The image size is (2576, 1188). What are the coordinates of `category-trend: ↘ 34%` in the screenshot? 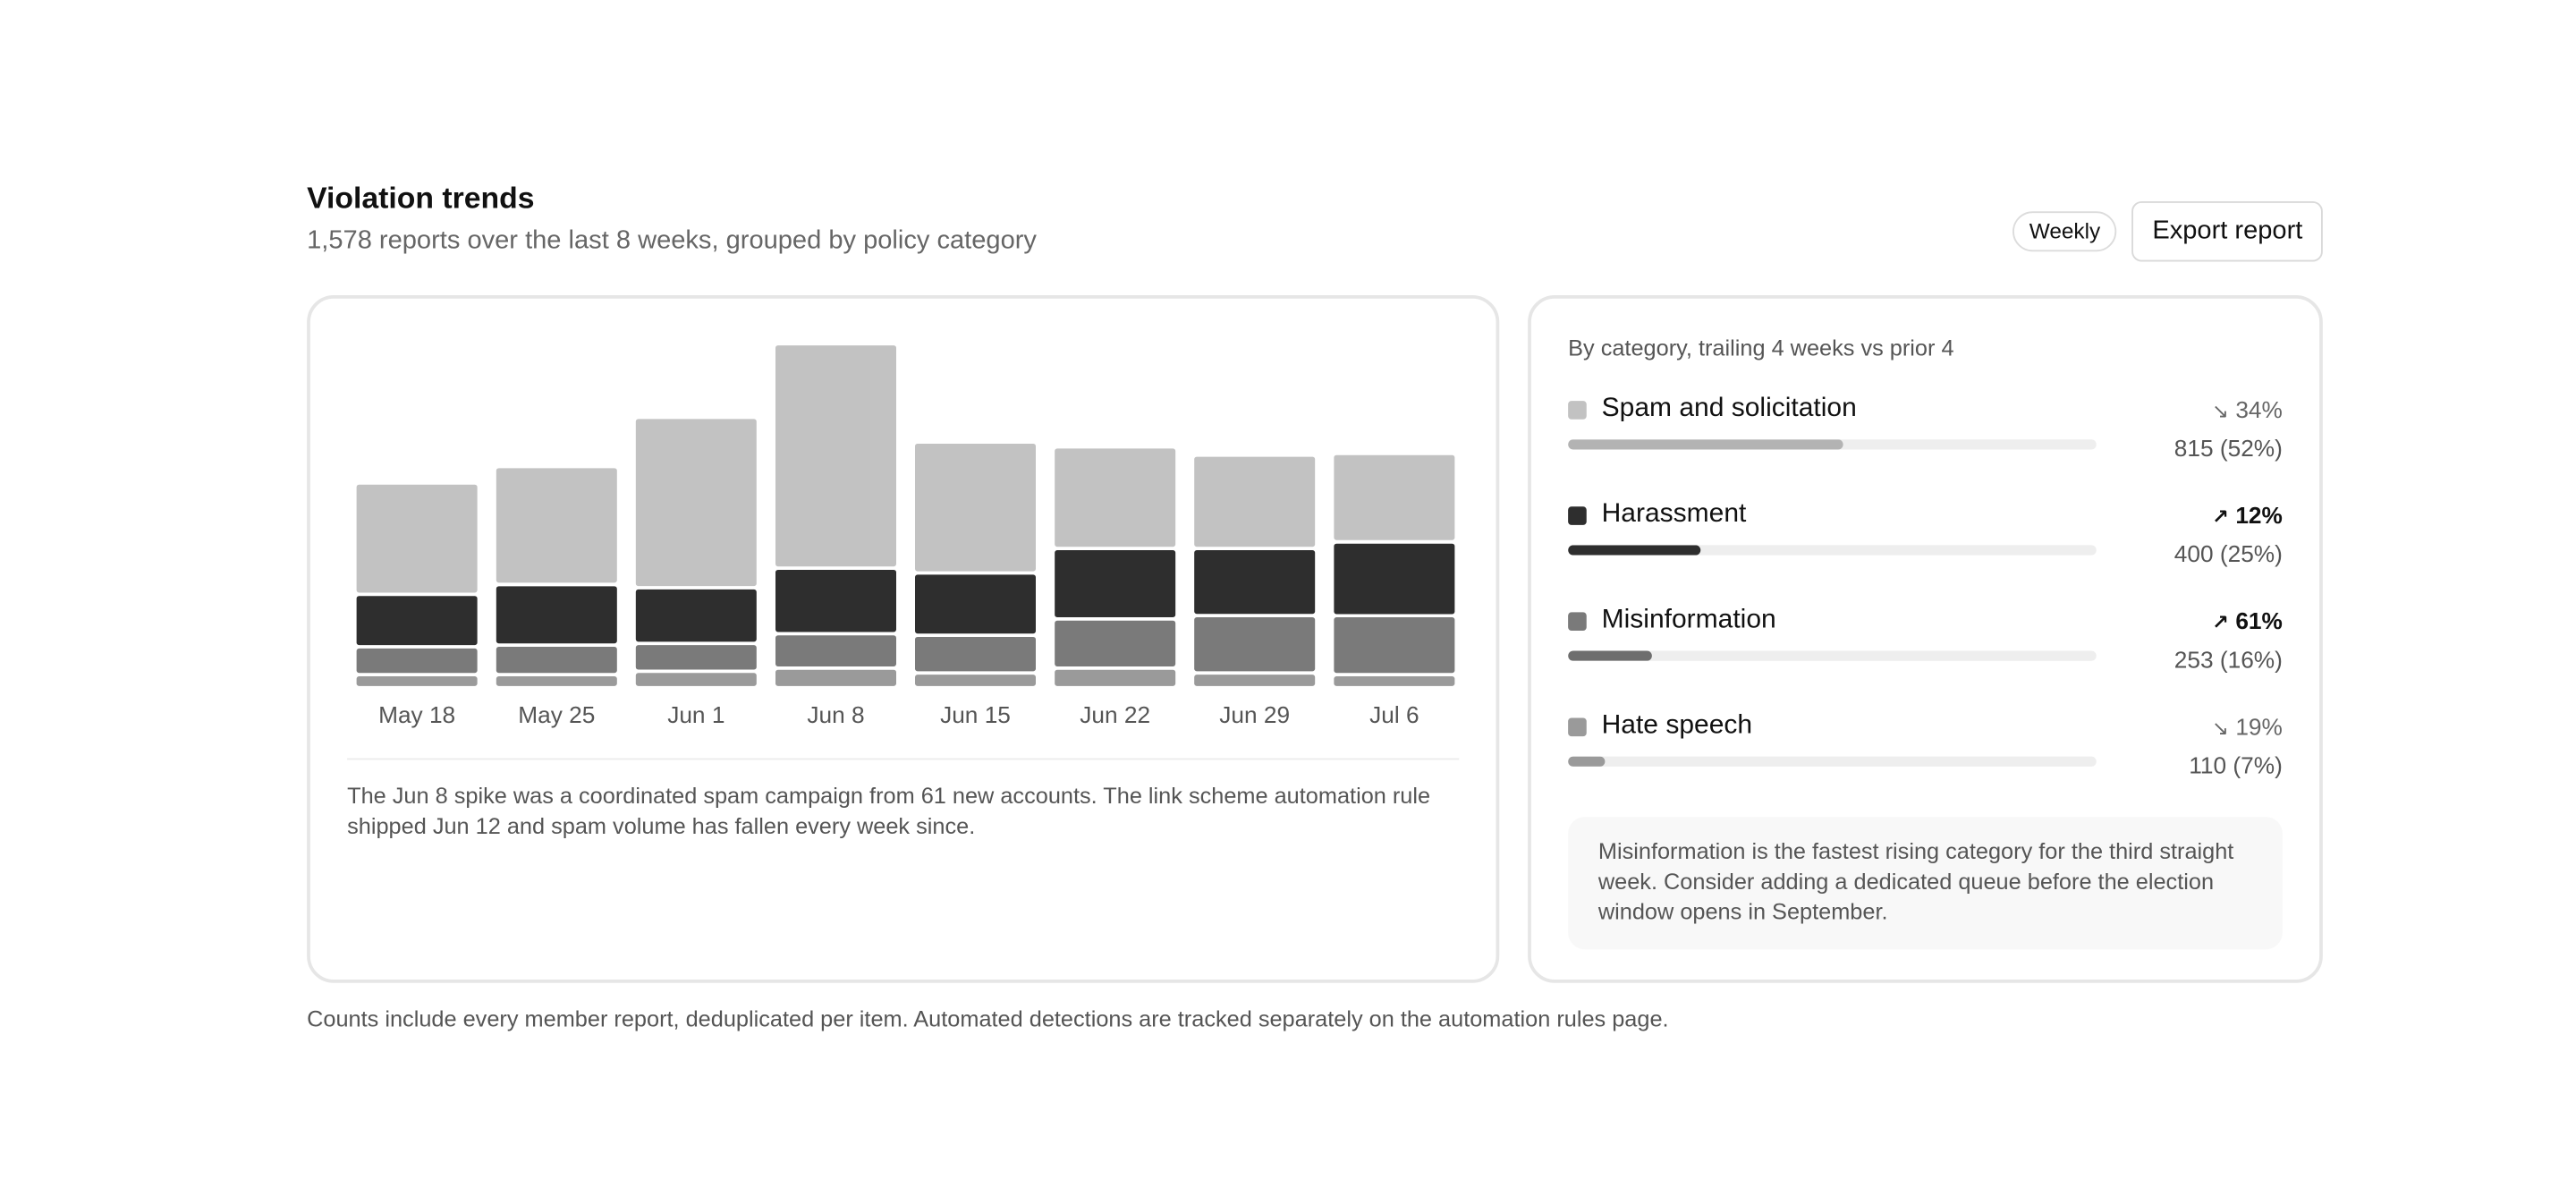 It's located at (2247, 411).